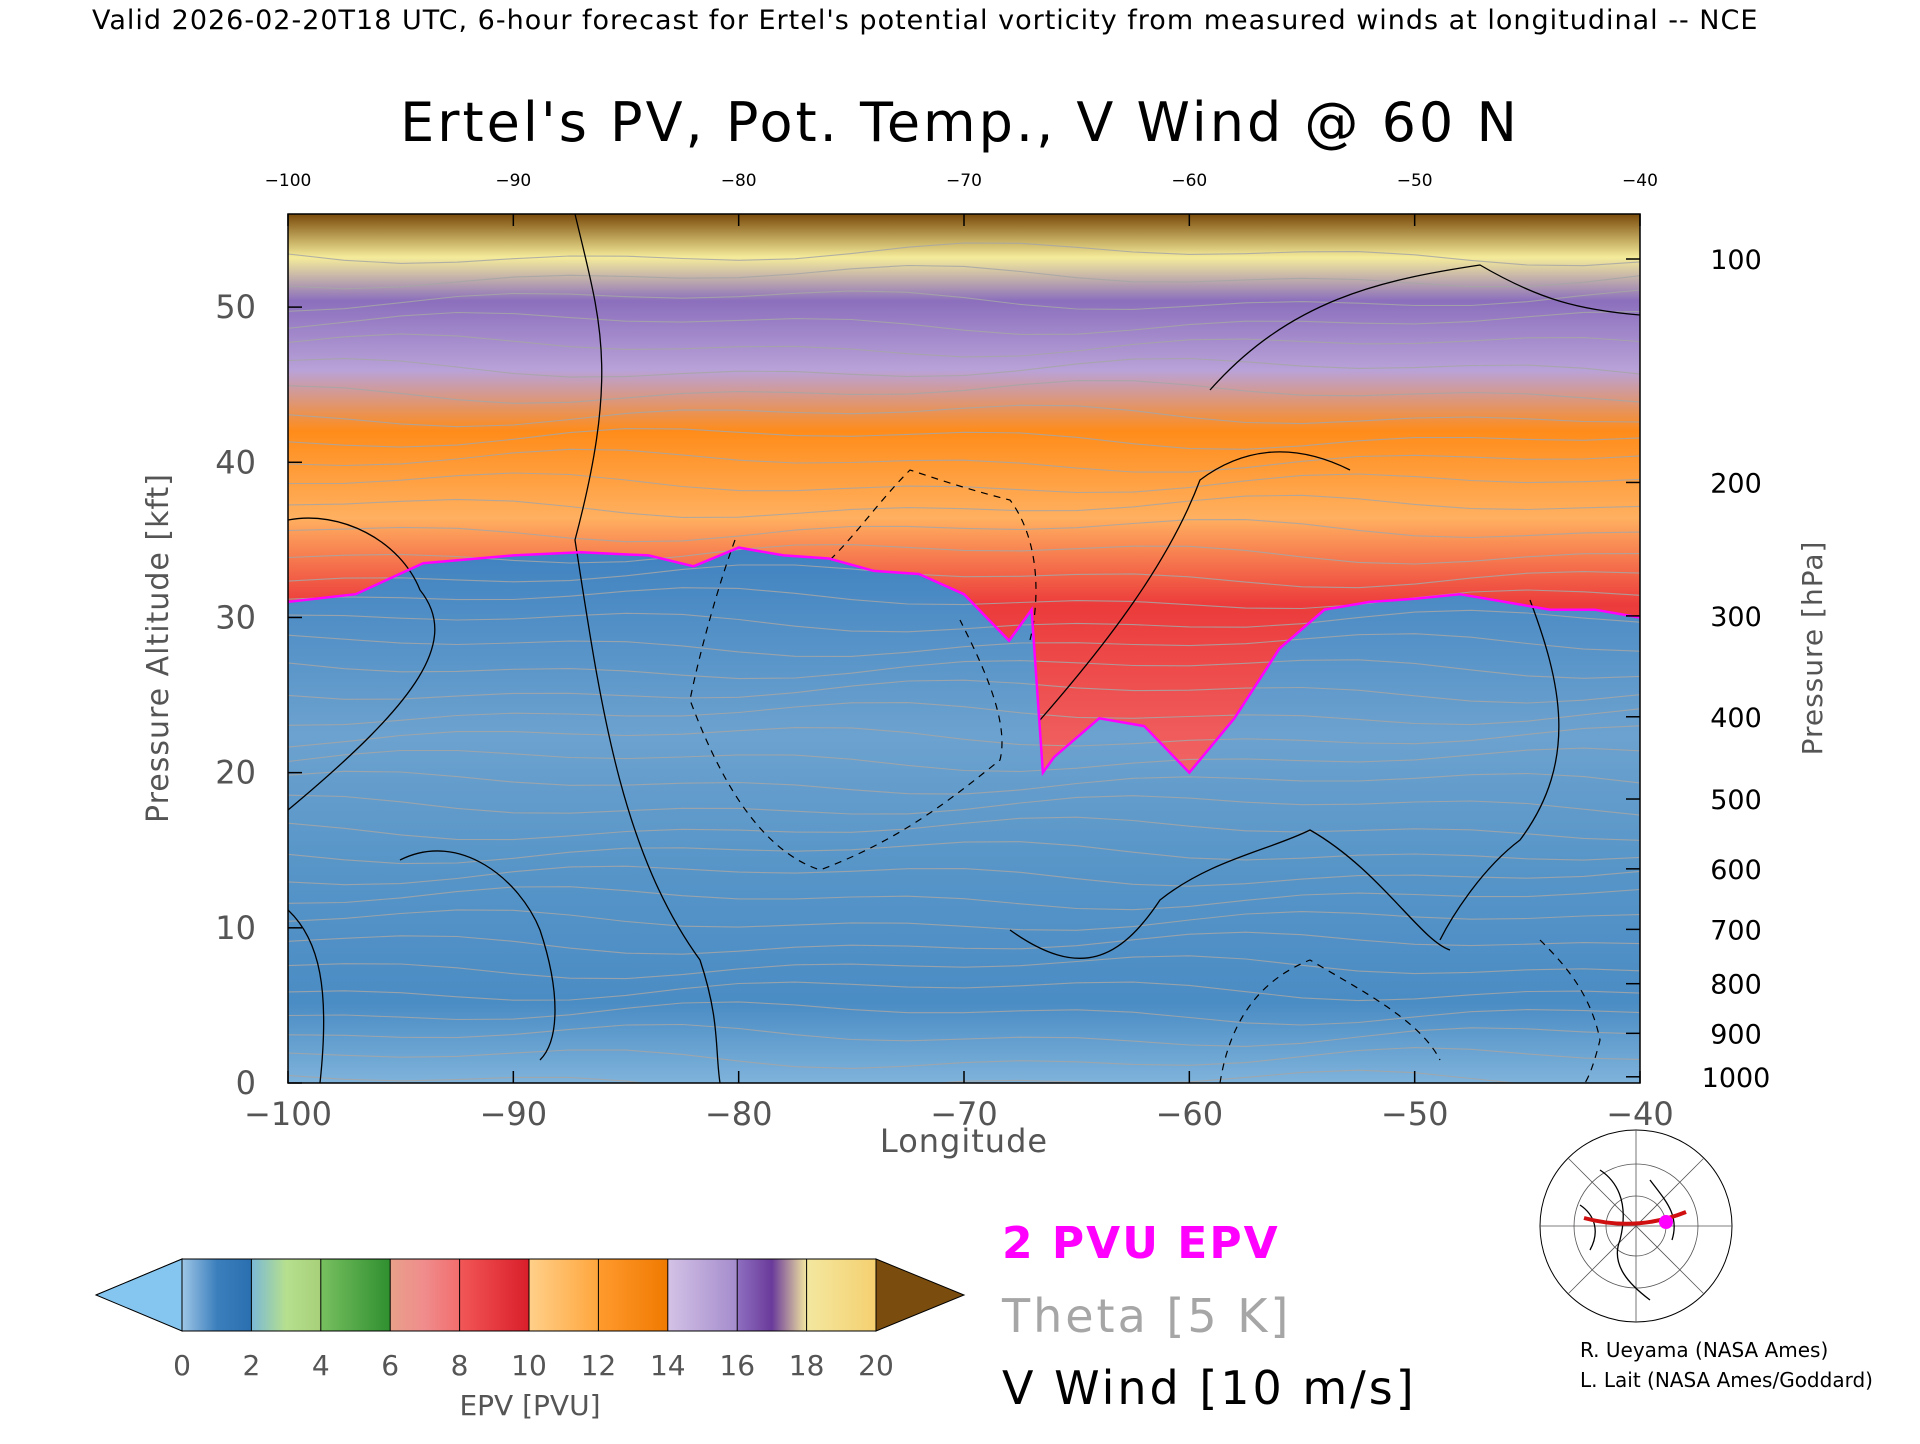  I want to click on x-tick-label: −70, so click(964, 1114).